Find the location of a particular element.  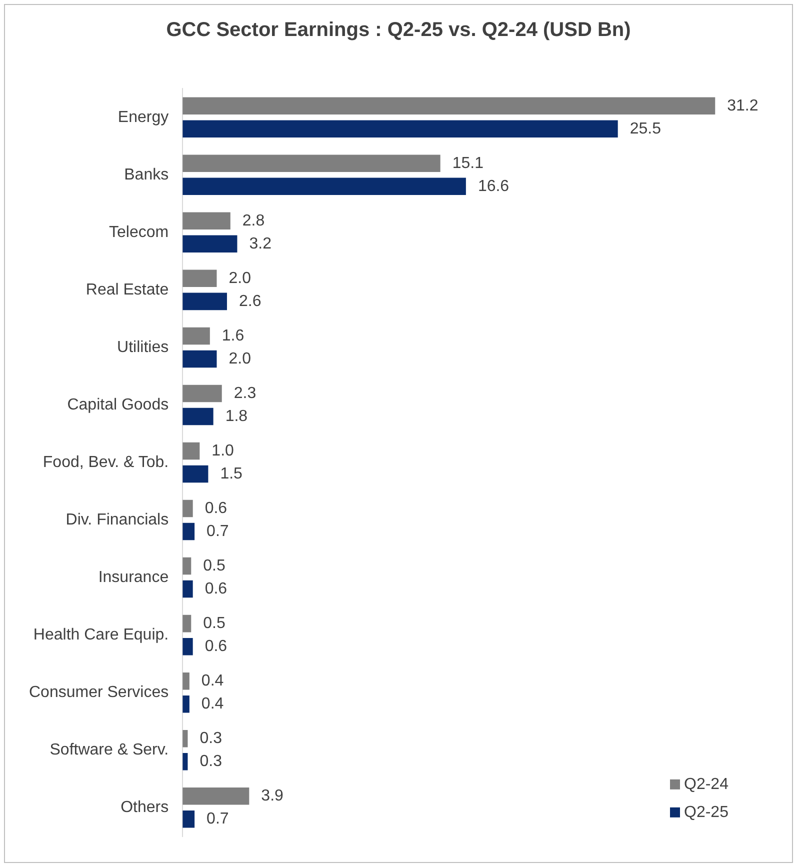

y-tick-label: Utilities is located at coordinates (143, 347).